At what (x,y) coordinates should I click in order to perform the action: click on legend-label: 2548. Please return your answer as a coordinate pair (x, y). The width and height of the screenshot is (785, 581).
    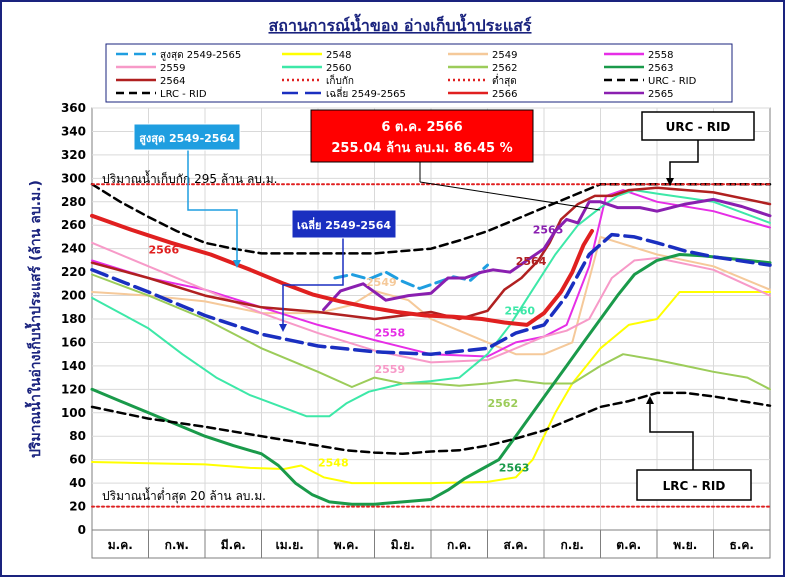
    Looking at the image, I should click on (338, 55).